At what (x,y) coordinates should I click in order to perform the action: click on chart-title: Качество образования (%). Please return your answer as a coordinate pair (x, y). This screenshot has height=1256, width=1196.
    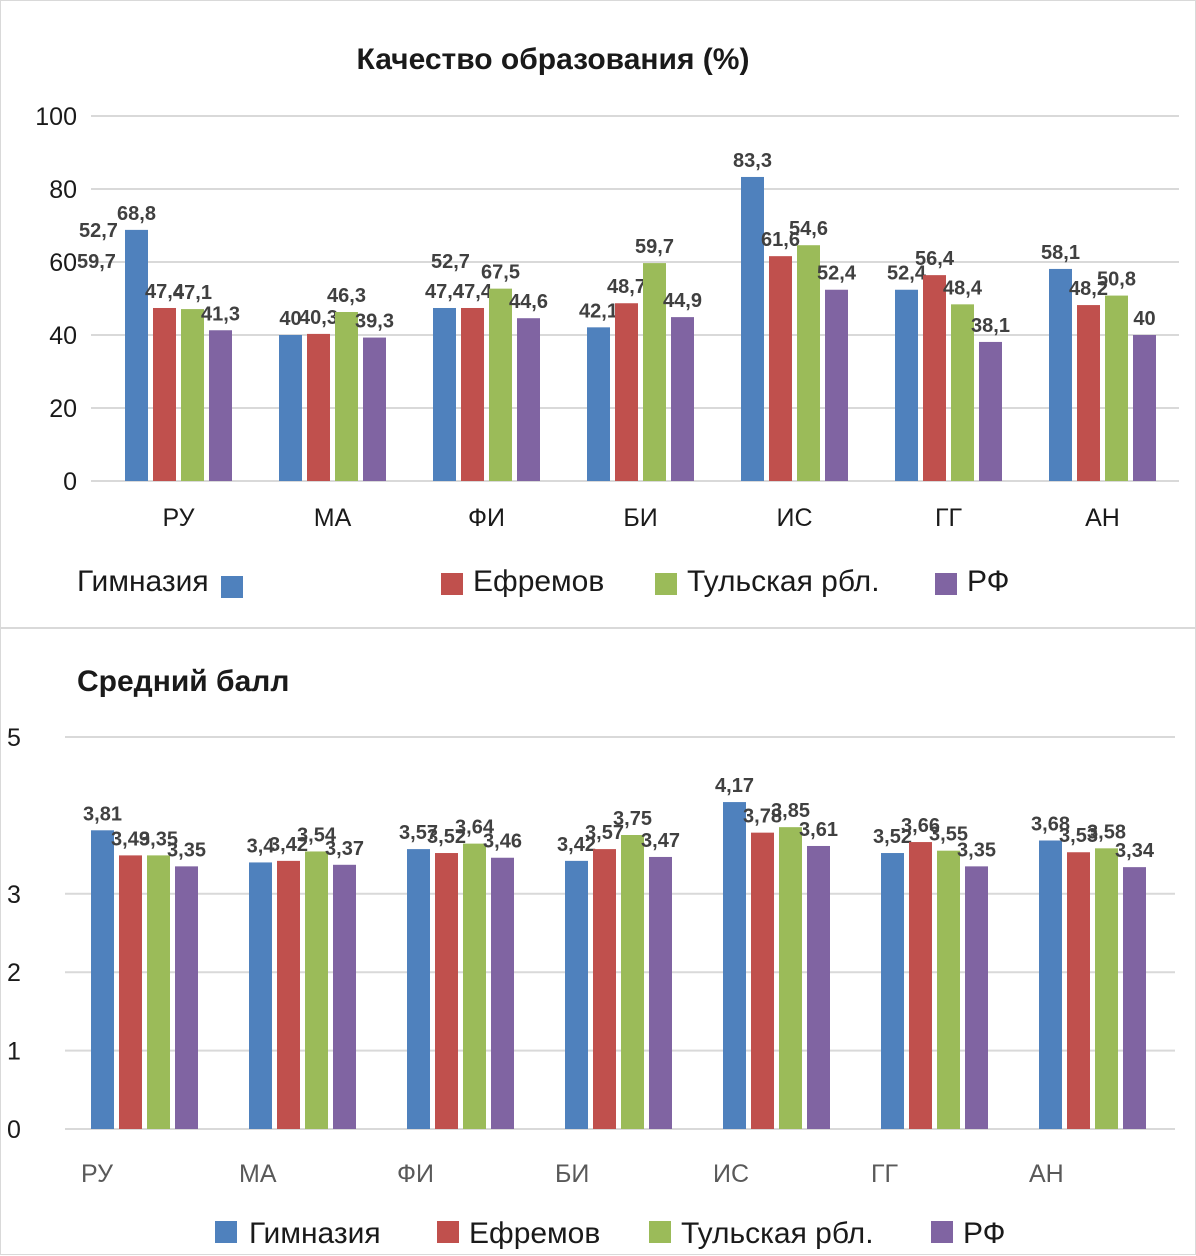
    Looking at the image, I should click on (553, 59).